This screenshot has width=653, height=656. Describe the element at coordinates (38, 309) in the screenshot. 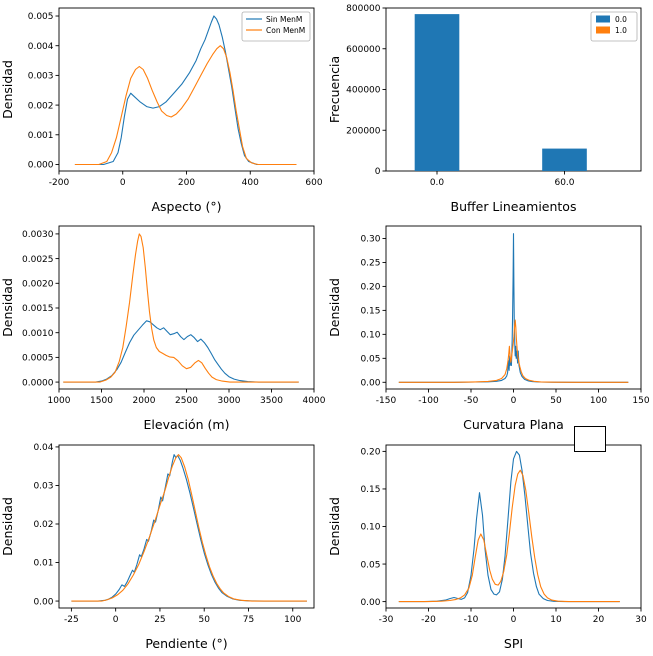

I see `y-tick-label: 0.0015` at that location.